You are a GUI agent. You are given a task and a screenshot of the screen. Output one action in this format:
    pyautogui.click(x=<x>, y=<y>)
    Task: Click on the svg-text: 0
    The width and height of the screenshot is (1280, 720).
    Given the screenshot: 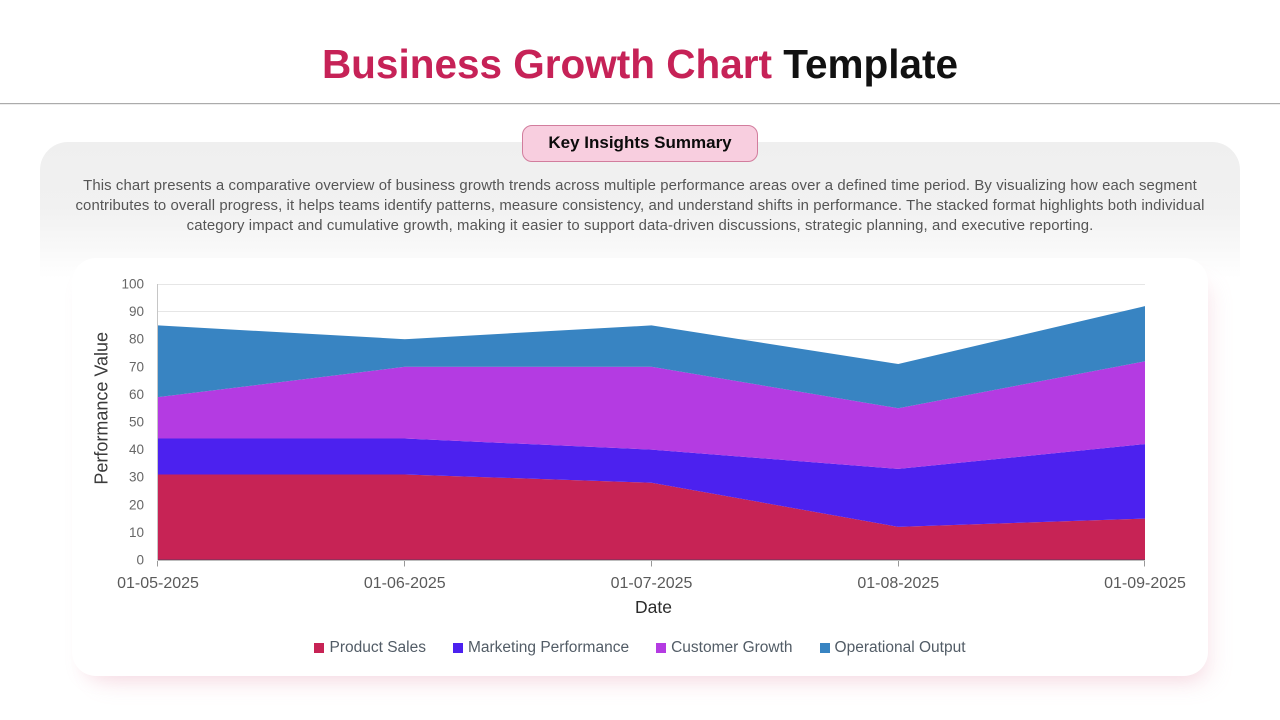 What is the action you would take?
    pyautogui.click(x=140, y=560)
    